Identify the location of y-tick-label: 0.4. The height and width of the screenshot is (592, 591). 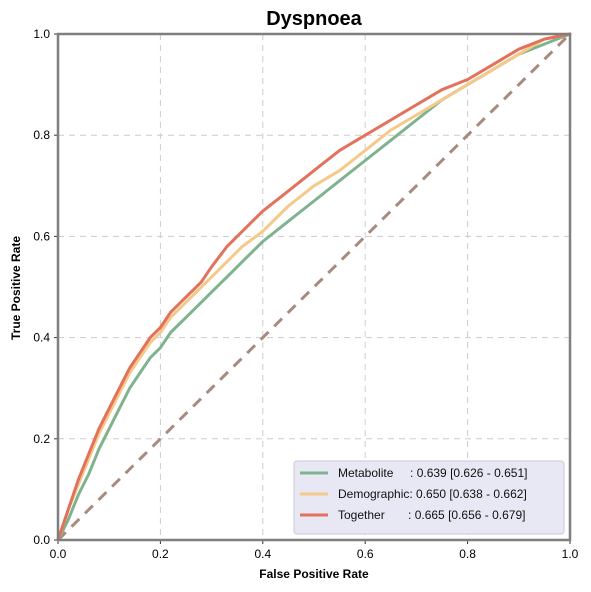
(41, 338).